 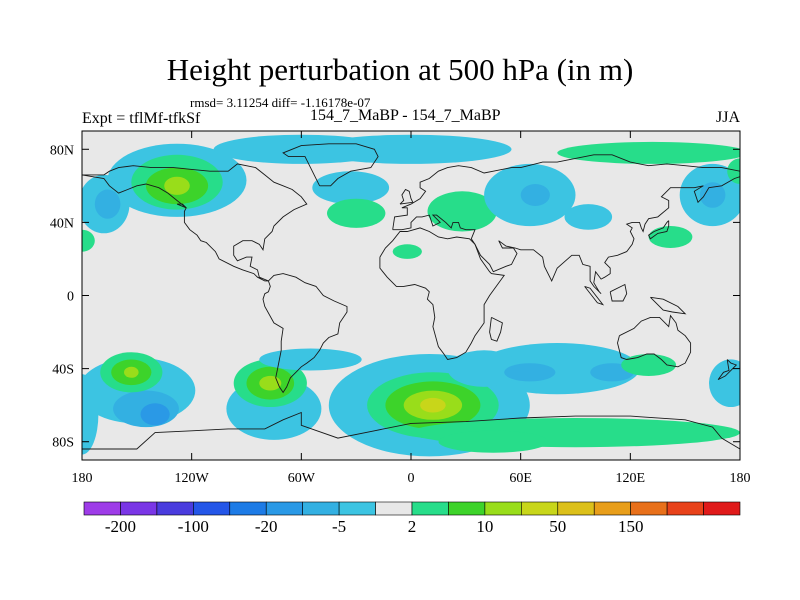 I want to click on case-label: 154_7_MaBP - 154_7_MaBP, so click(x=405, y=115).